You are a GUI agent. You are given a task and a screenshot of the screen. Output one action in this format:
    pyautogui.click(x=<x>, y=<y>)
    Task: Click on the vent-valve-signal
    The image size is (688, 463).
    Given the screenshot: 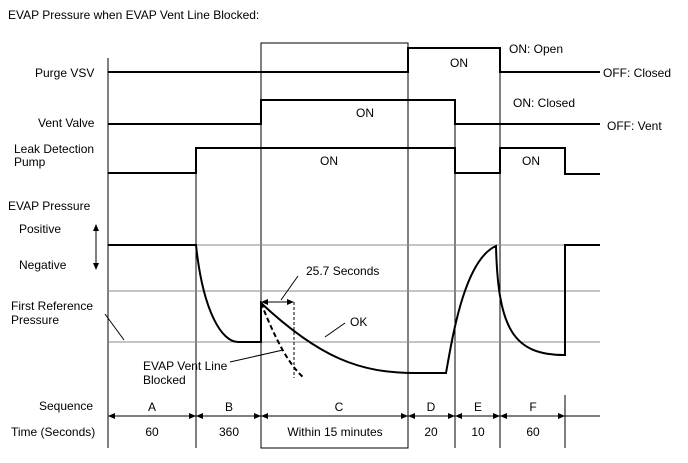 What is the action you would take?
    pyautogui.click(x=354, y=112)
    